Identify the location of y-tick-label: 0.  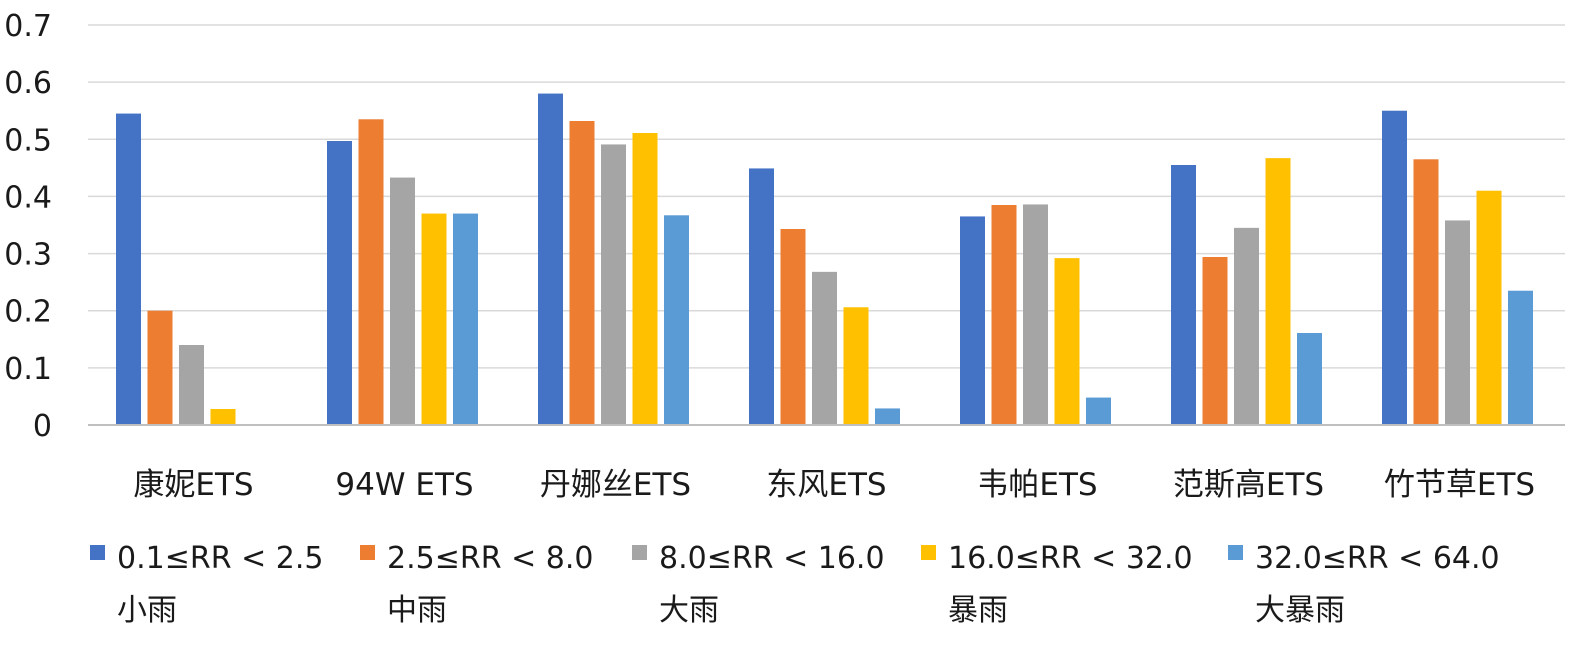
(42, 426).